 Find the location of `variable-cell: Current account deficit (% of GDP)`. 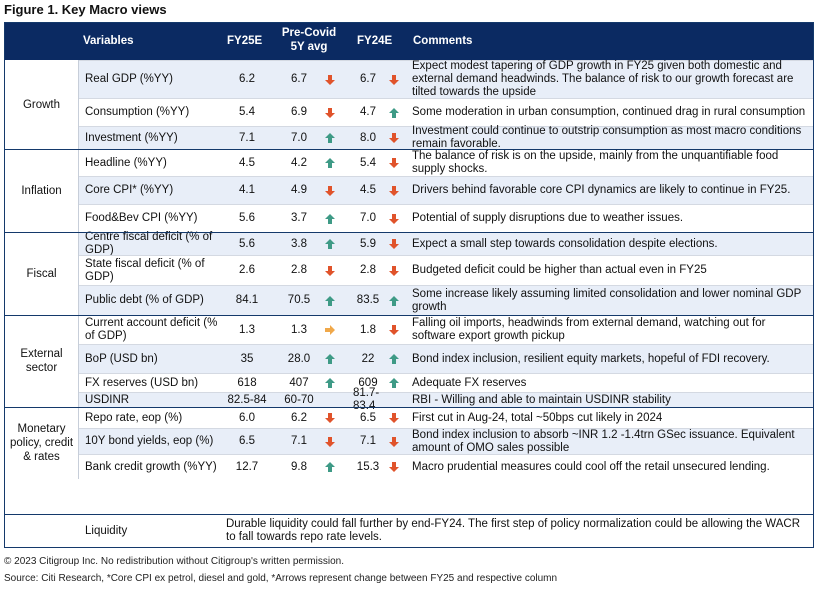

variable-cell: Current account deficit (% of GDP) is located at coordinates (151, 329).